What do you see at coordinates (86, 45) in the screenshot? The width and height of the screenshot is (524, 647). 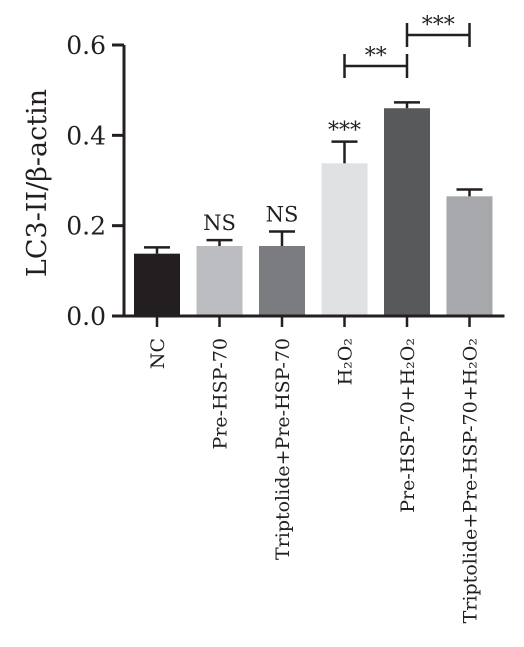 I see `y-tick-label: 0.6` at bounding box center [86, 45].